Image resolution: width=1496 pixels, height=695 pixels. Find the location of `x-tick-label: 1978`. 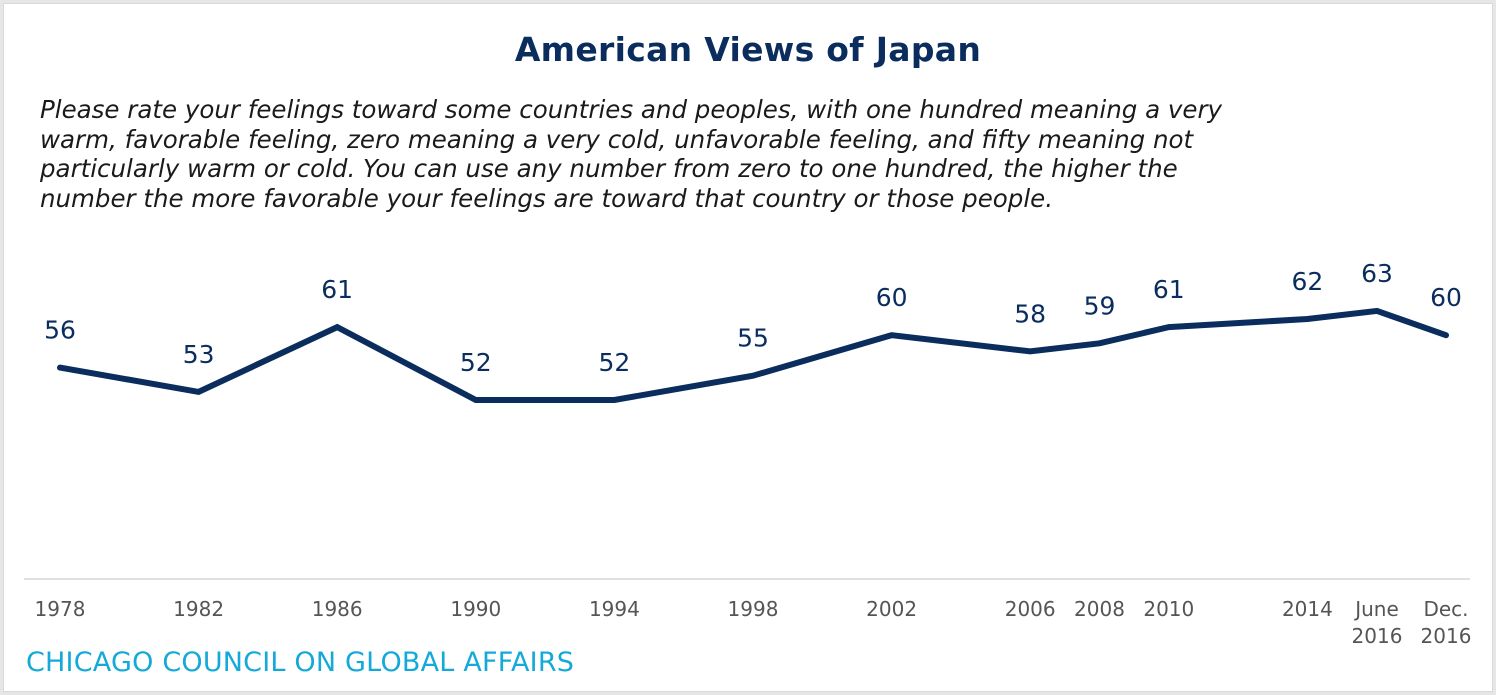

x-tick-label: 1978 is located at coordinates (60, 609).